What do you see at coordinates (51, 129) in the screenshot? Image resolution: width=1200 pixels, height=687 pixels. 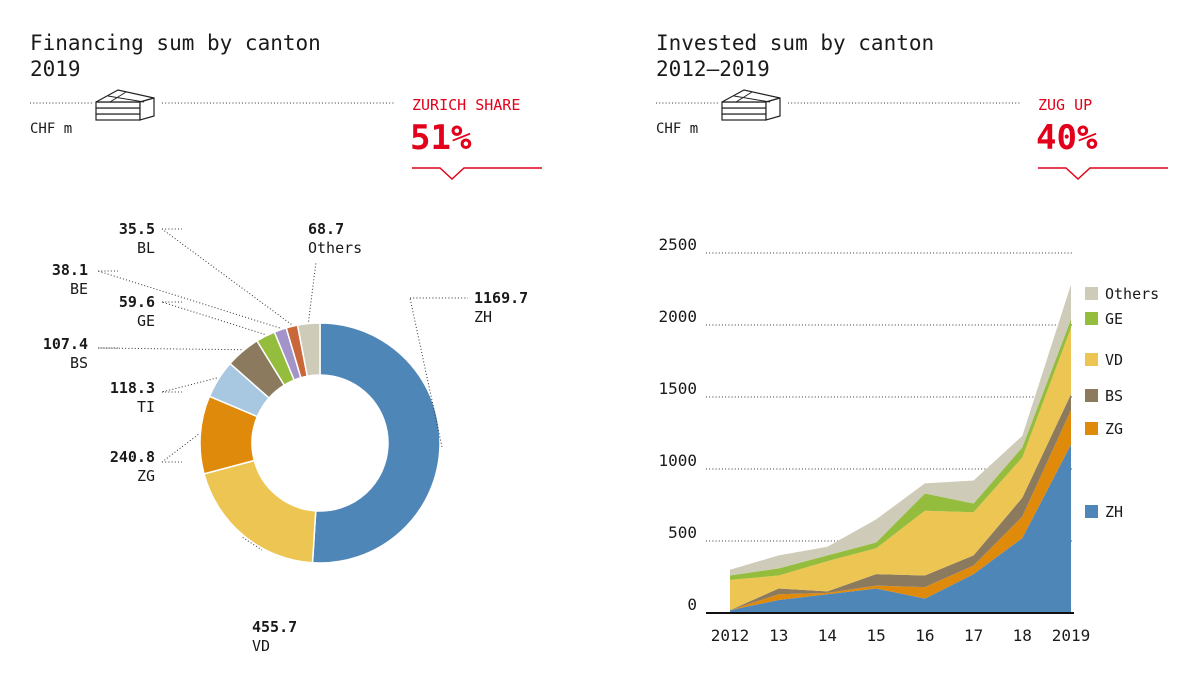 I see `left-unit-label: CHF m` at bounding box center [51, 129].